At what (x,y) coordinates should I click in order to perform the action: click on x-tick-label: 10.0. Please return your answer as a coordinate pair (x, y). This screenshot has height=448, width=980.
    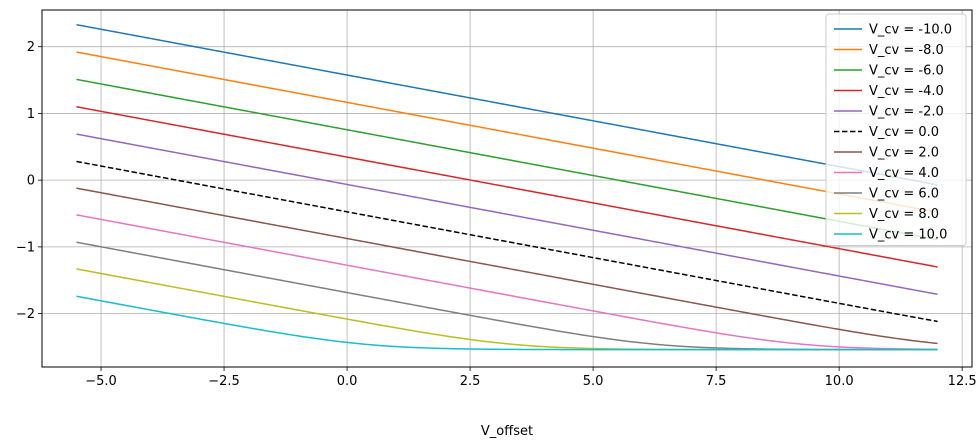
    Looking at the image, I should click on (839, 381).